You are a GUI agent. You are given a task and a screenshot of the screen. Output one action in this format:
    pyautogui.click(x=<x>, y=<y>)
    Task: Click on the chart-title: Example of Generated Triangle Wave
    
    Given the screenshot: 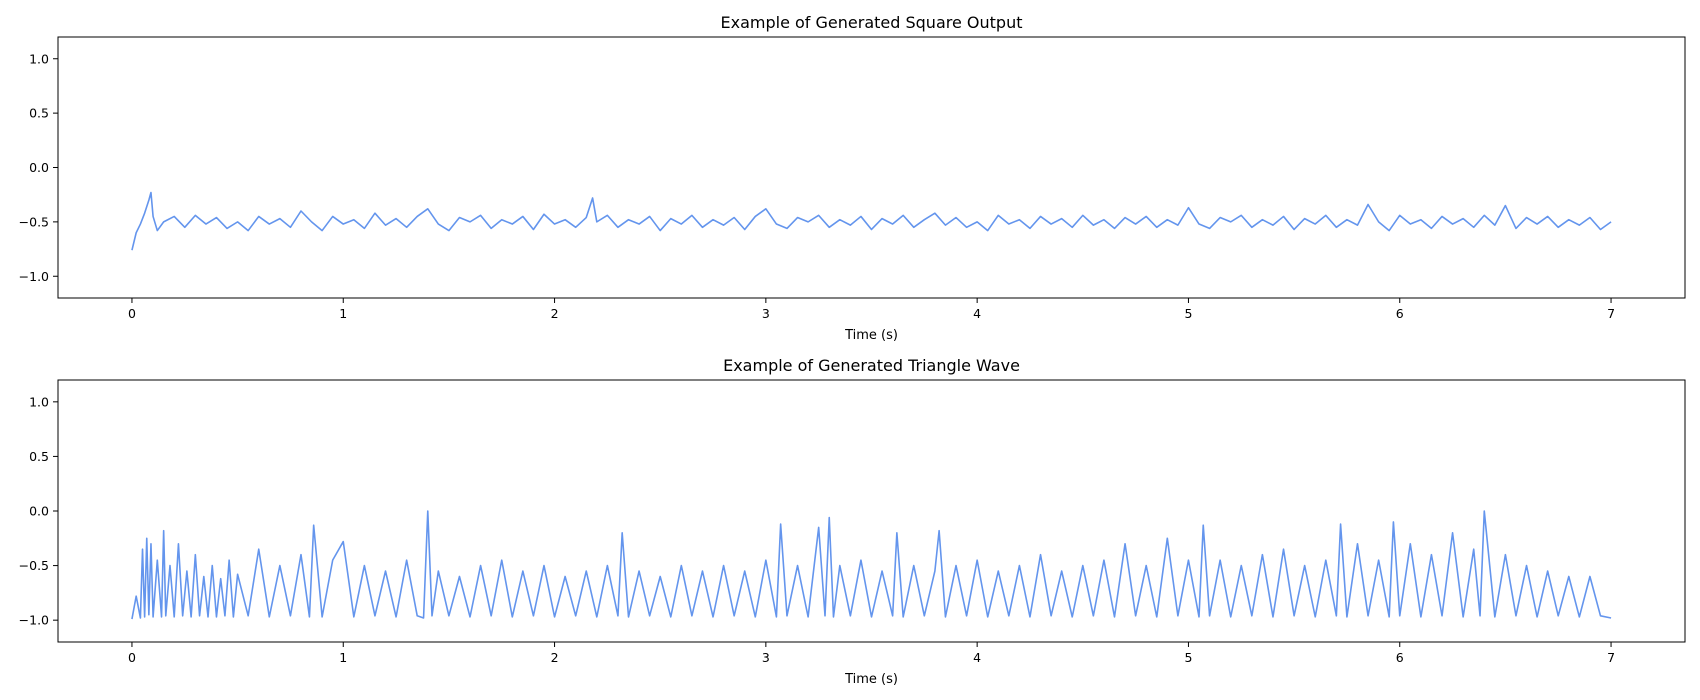 What is the action you would take?
    pyautogui.click(x=871, y=365)
    